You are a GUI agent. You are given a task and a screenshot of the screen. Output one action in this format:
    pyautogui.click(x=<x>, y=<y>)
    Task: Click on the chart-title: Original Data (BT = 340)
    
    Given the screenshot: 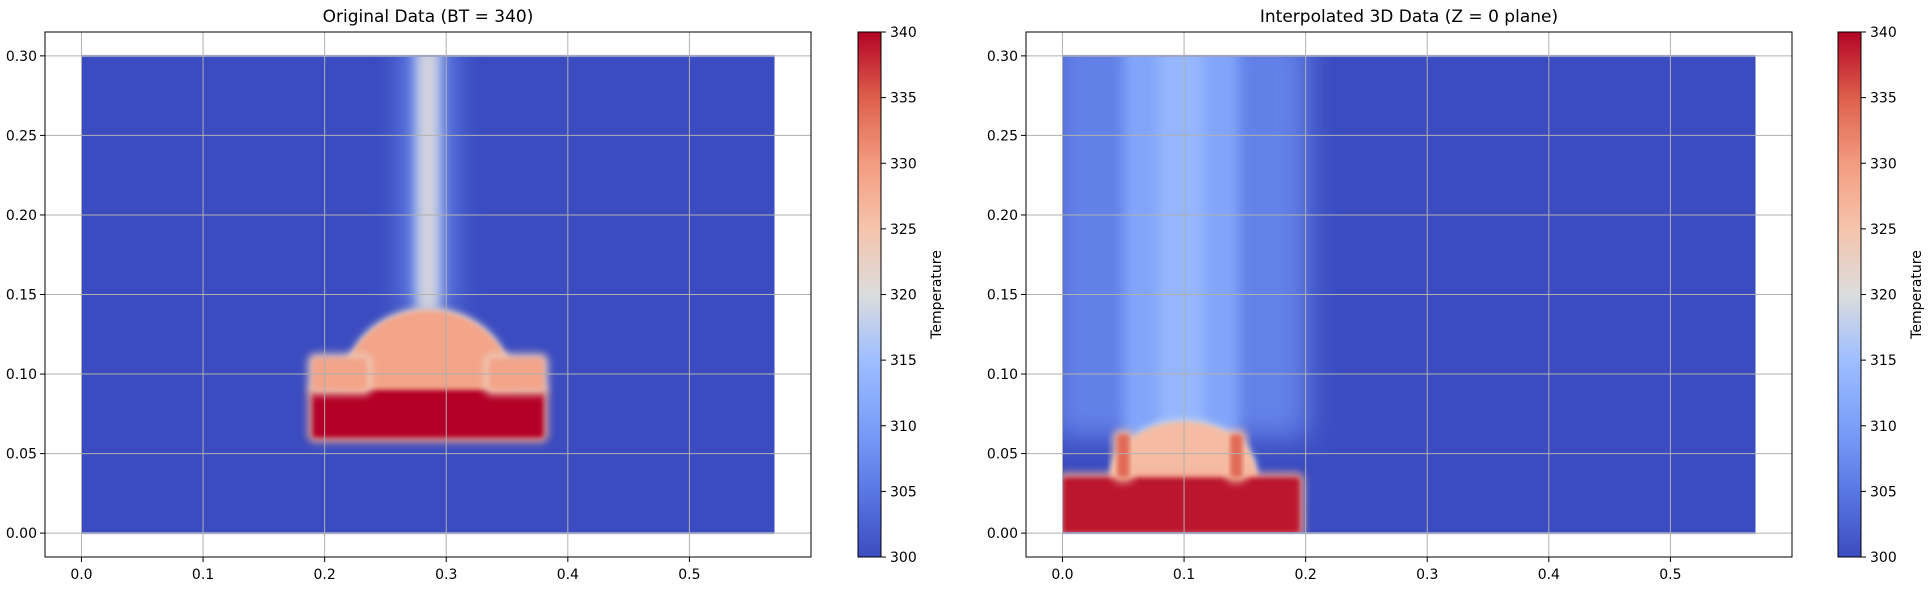 What is the action you would take?
    pyautogui.click(x=428, y=17)
    